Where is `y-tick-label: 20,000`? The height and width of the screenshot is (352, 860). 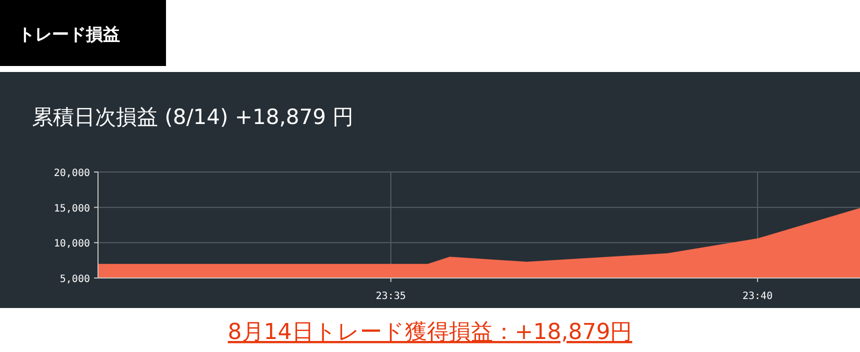 y-tick-label: 20,000 is located at coordinates (72, 173).